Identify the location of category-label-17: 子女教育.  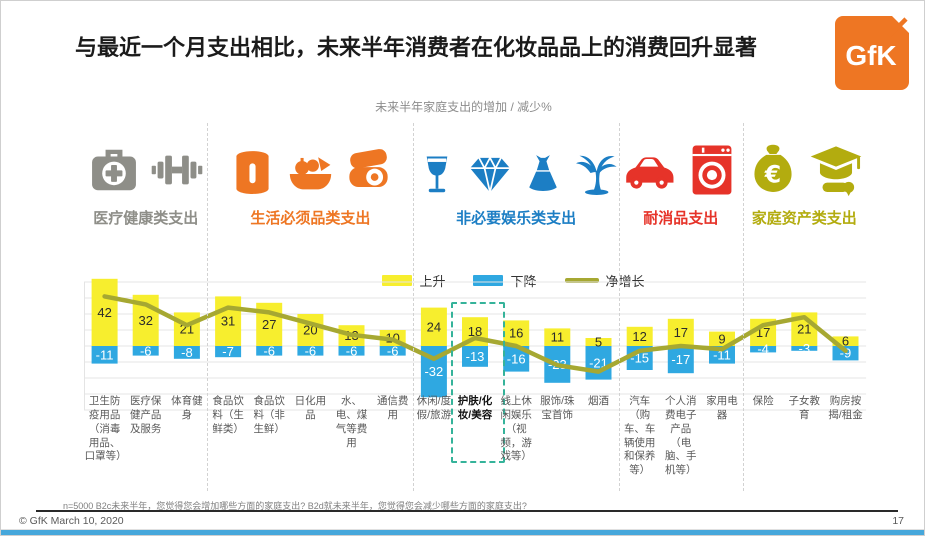
(804, 408).